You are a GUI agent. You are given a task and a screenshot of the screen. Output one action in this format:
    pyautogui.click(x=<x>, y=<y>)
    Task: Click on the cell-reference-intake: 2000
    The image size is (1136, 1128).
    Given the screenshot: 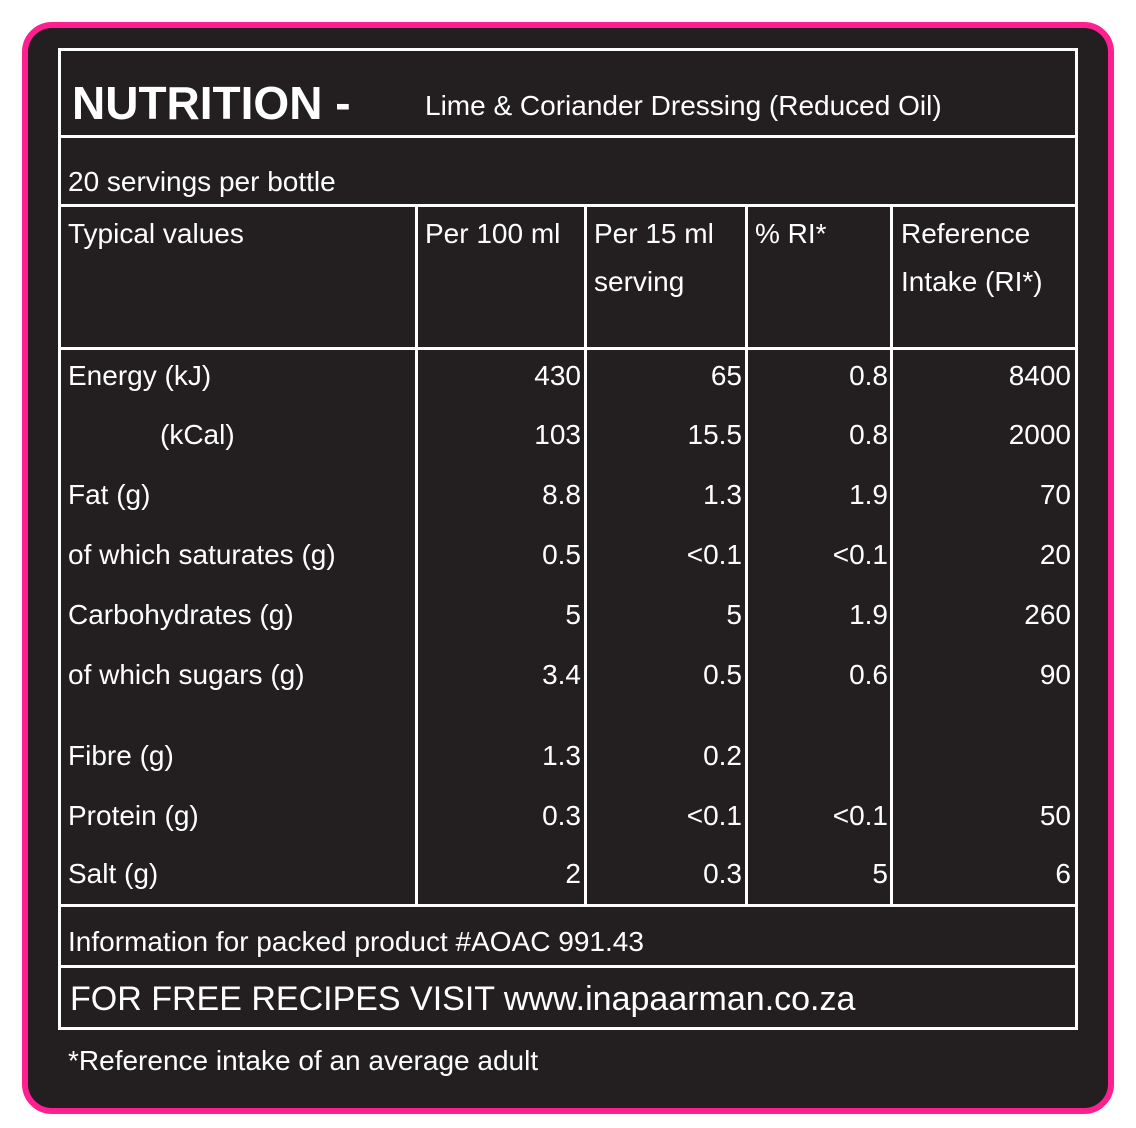 What is the action you would take?
    pyautogui.click(x=1039, y=434)
    